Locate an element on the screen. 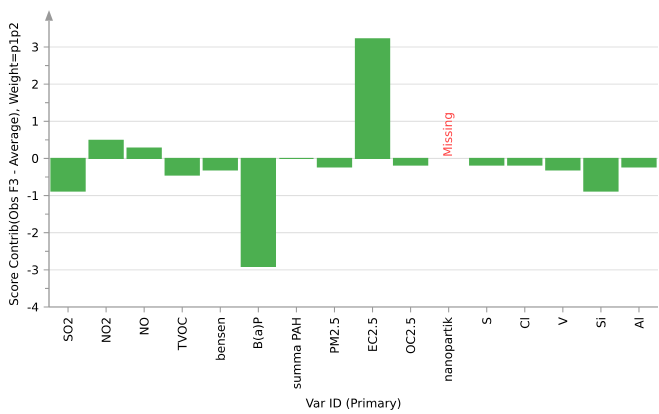 The image size is (659, 414). y-tick-label: -4 is located at coordinates (33, 307).